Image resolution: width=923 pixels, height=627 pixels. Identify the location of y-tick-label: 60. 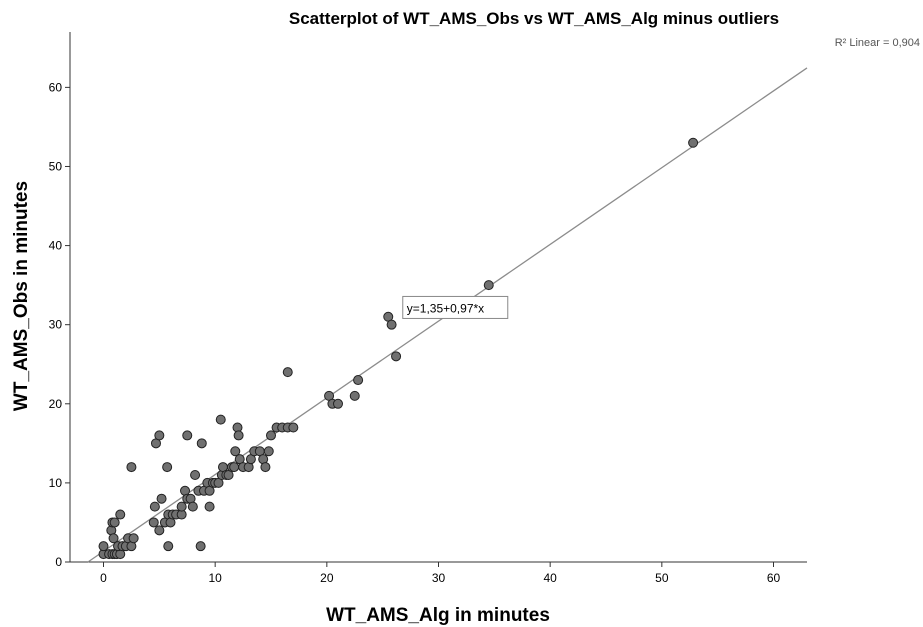
(56, 87).